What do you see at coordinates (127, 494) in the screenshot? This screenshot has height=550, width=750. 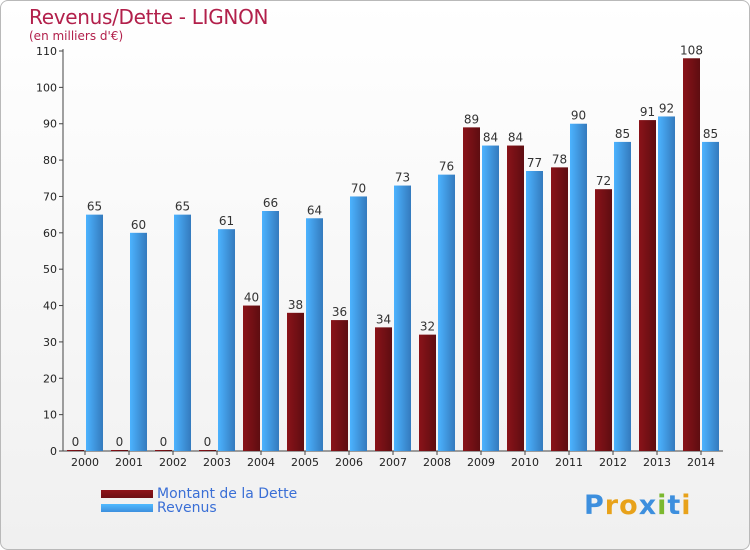 I see `legend-swatch-debt` at bounding box center [127, 494].